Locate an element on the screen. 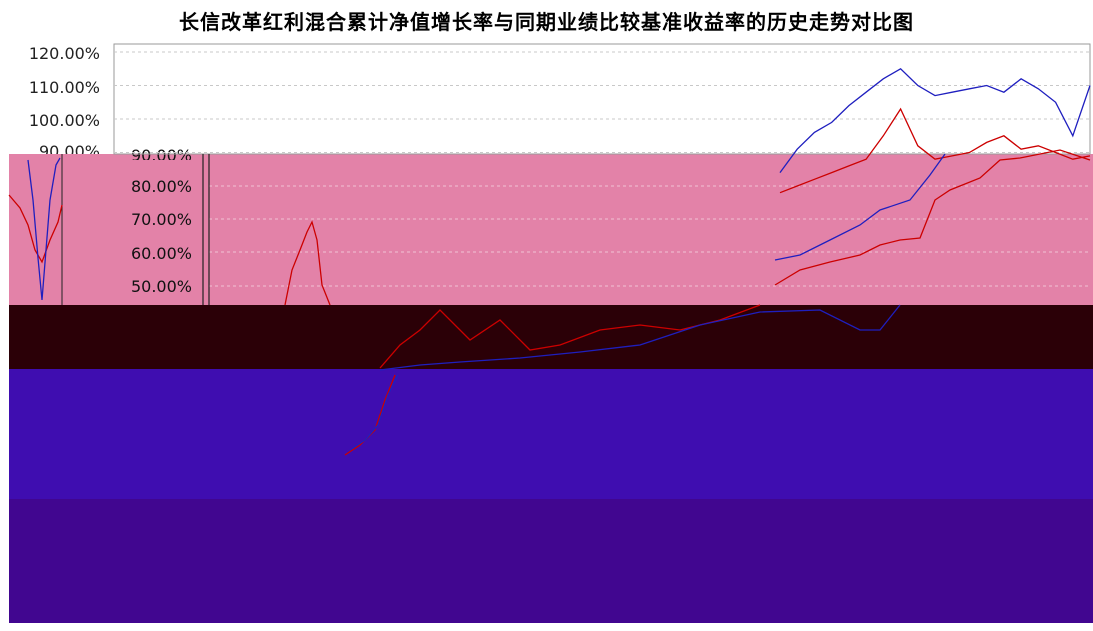 The height and width of the screenshot is (631, 1093). y-tick-label: 50.00% is located at coordinates (161, 286).